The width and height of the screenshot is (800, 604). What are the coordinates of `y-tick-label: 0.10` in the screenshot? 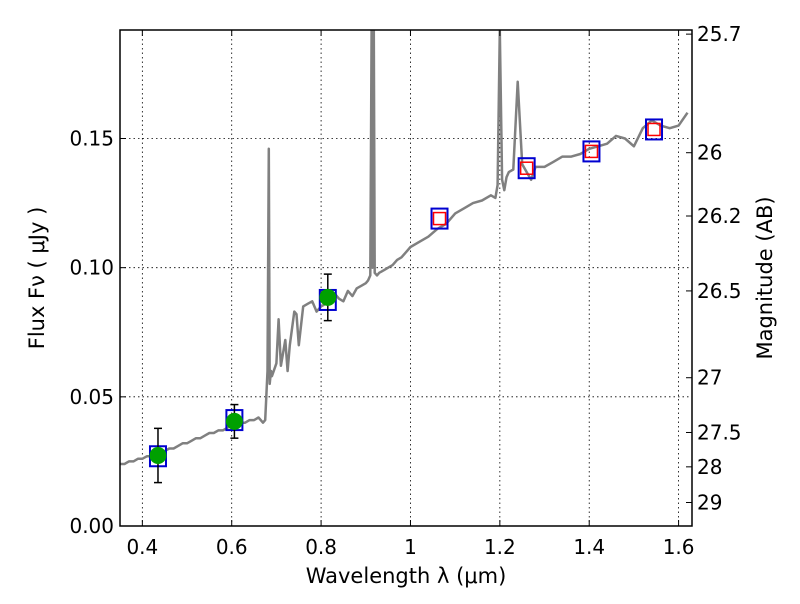 It's located at (91, 268).